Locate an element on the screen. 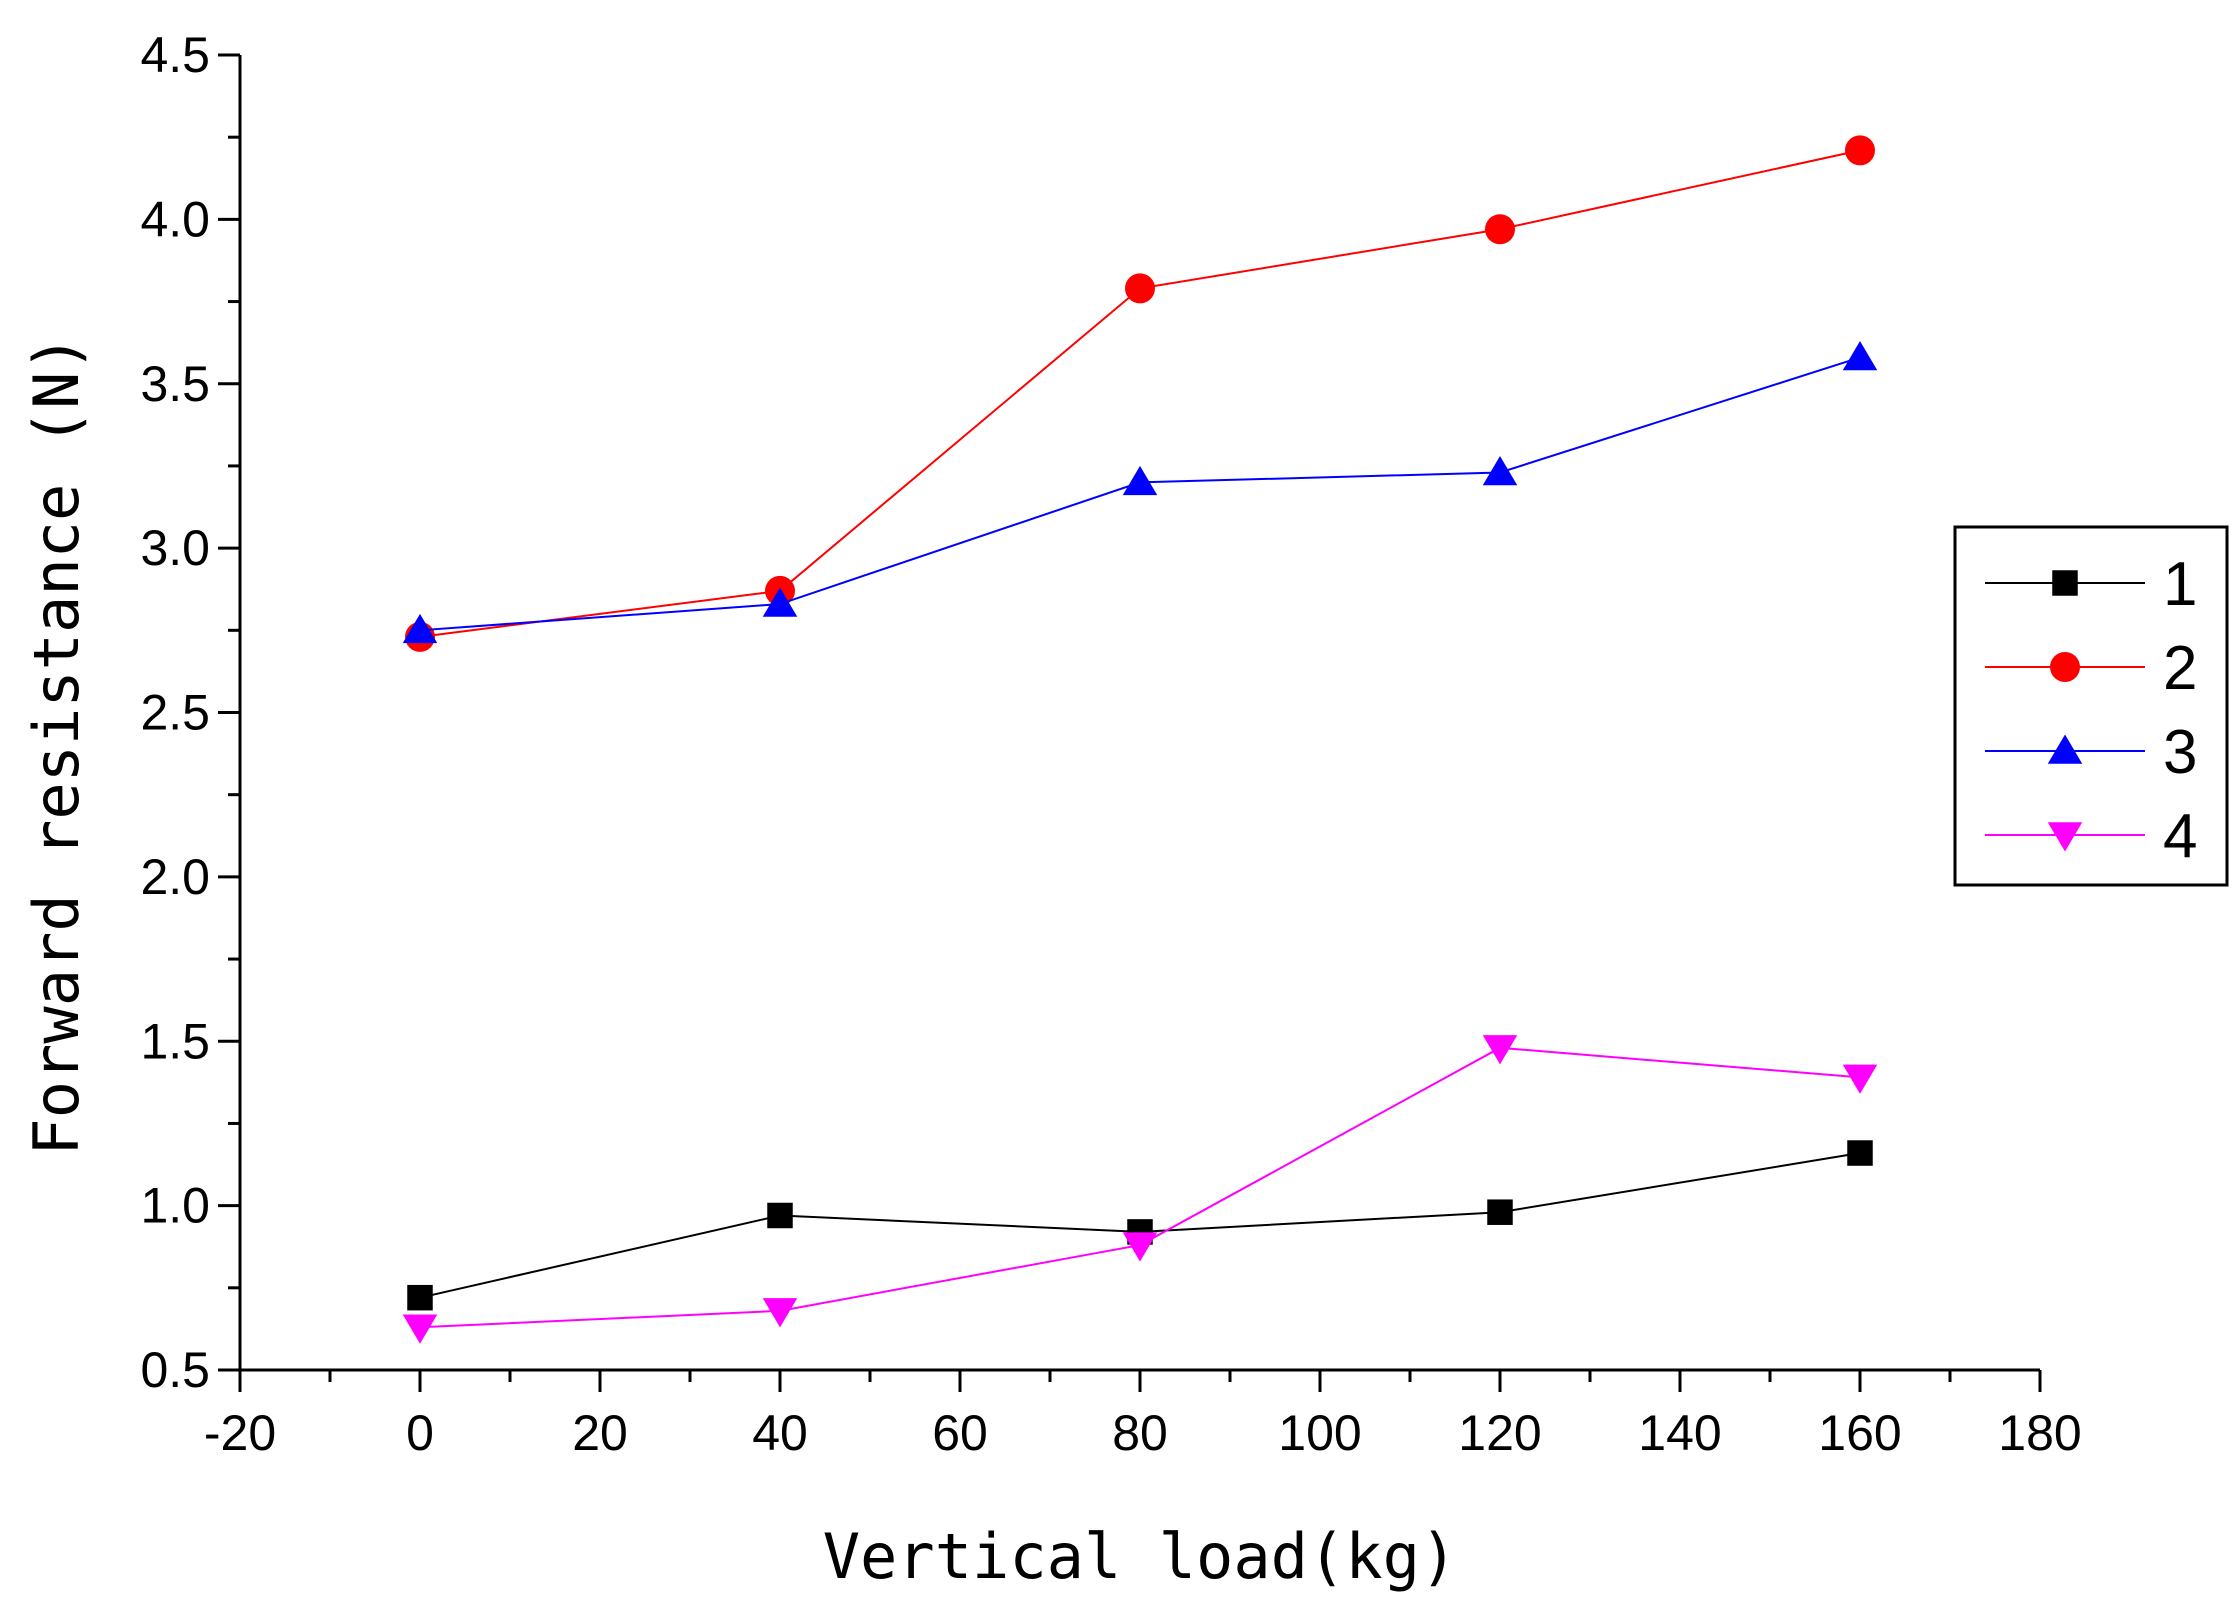 The height and width of the screenshot is (1605, 2239). legend-item-3: 3 is located at coordinates (2091, 752).